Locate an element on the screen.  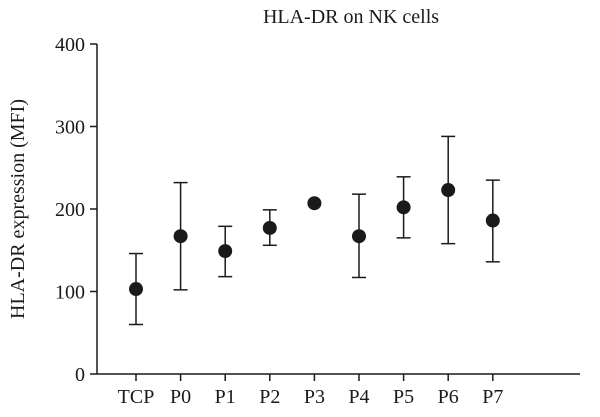
x-tick-label: P1 is located at coordinates (225, 397).